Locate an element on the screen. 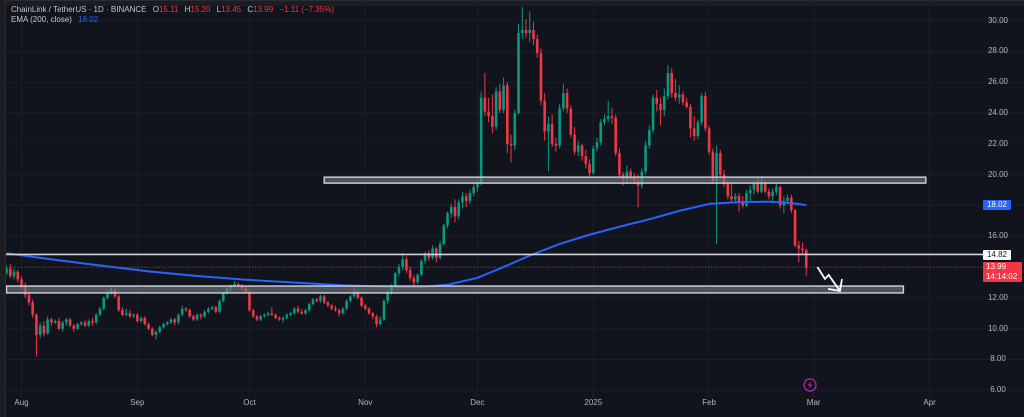  ema-price-tag: 18.02 is located at coordinates (997, 205).